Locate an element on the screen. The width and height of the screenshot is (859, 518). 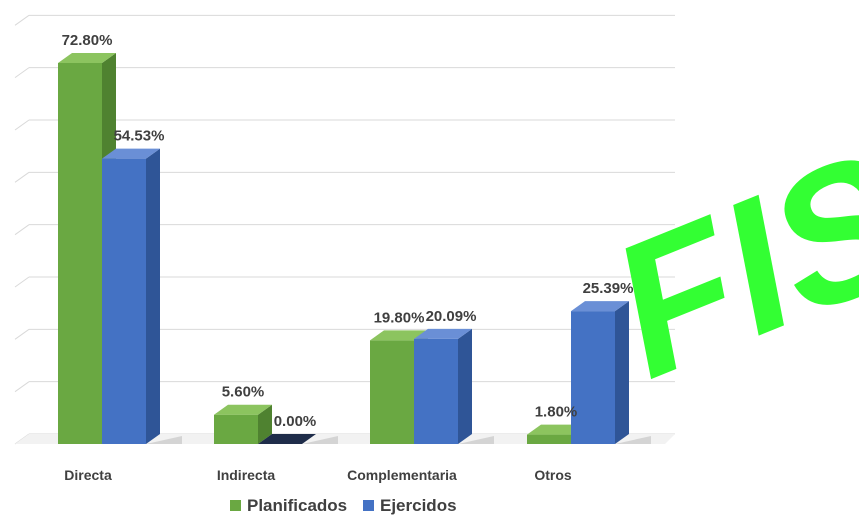
chart-category-labels: Directa Indirecta Complementaria Otros is located at coordinates (318, 475).